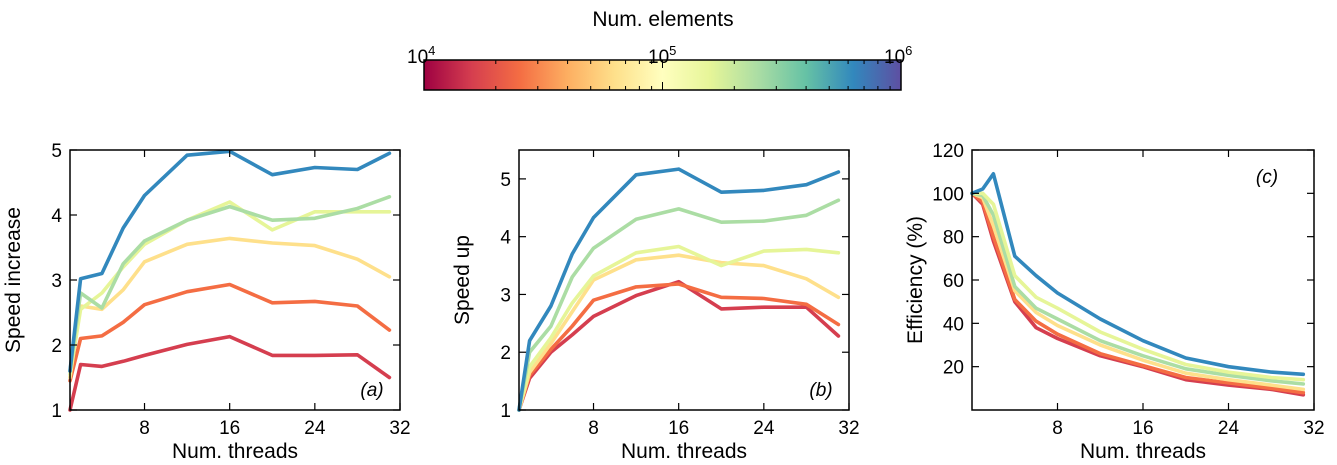 This screenshot has height=465, width=1337. Describe the element at coordinates (764, 428) in the screenshot. I see `x-tick-label-b: 24` at that location.